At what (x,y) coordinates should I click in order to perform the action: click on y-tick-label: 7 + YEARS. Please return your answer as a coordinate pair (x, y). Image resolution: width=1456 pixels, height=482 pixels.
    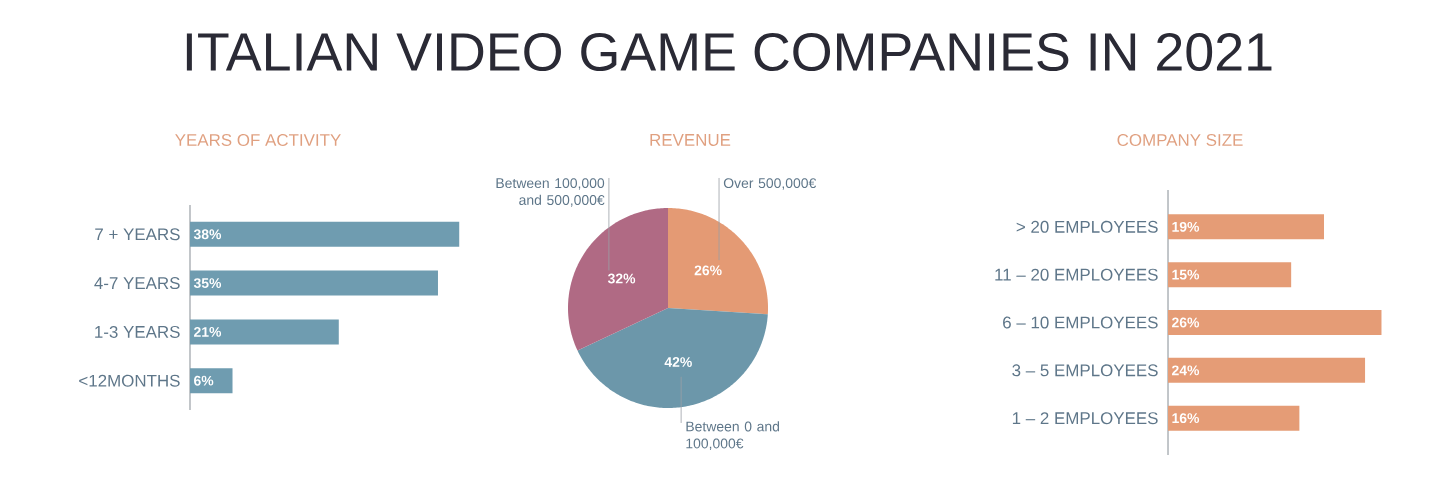
    Looking at the image, I should click on (137, 234).